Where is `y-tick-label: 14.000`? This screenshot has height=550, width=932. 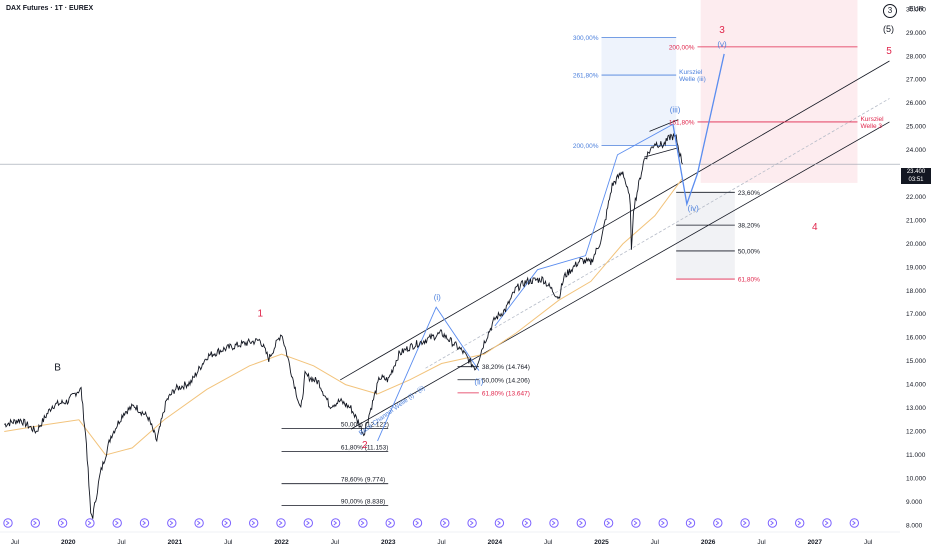
y-tick-label: 14.000 is located at coordinates (916, 385).